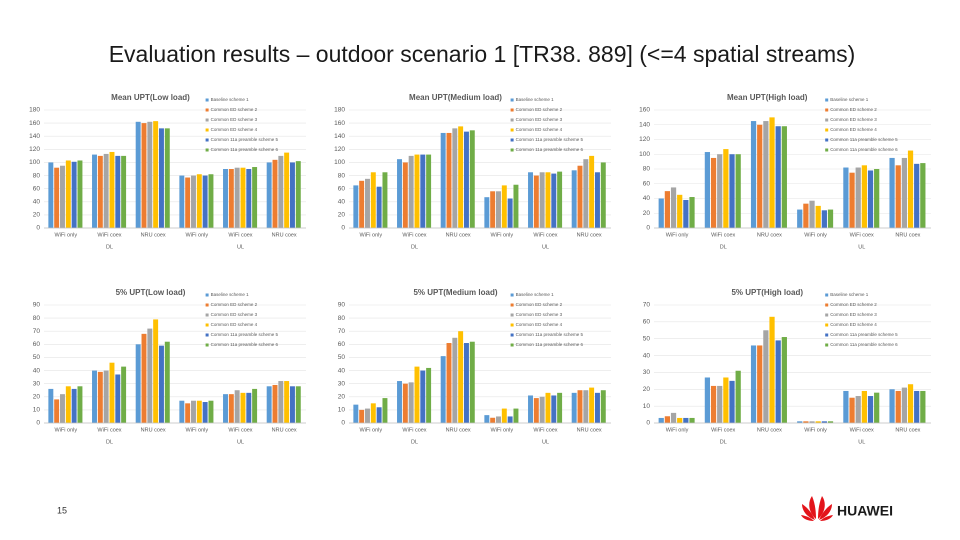 The image size is (960, 540). What do you see at coordinates (342, 318) in the screenshot?
I see `y-tick-label: 80` at bounding box center [342, 318].